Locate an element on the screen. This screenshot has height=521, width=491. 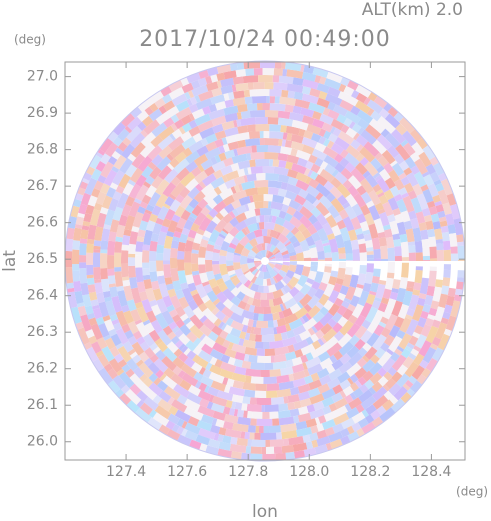
x-tick-label: 127.8 is located at coordinates (248, 472).